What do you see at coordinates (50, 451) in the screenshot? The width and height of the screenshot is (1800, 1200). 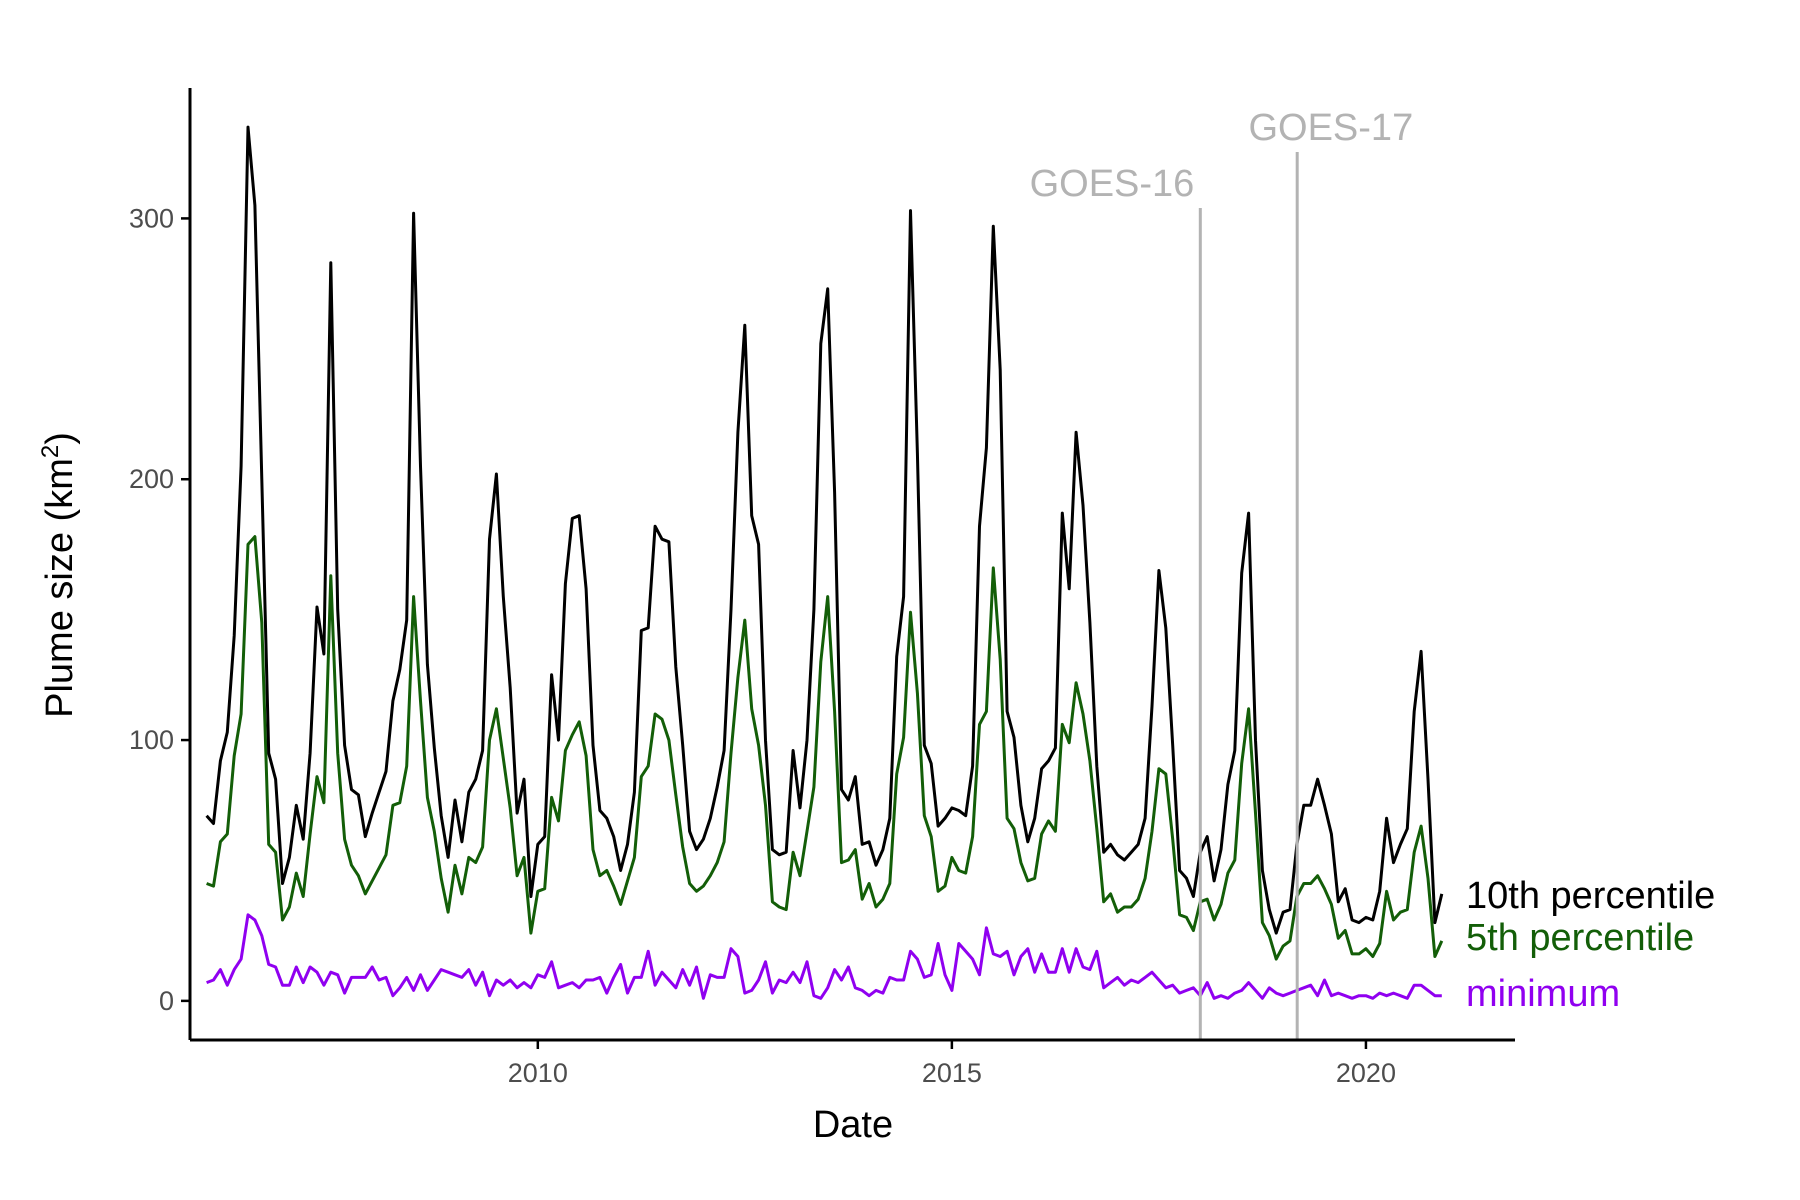 I see `y-axis-title-superscript: 2` at bounding box center [50, 451].